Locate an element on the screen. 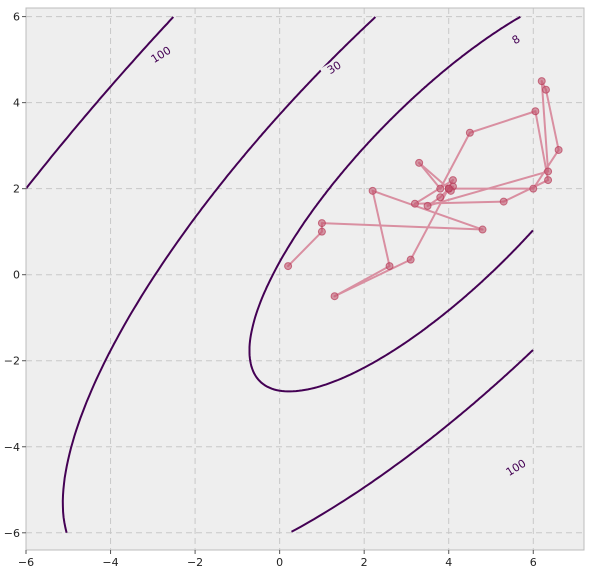 The width and height of the screenshot is (590, 571). x-tick-label: 2 is located at coordinates (364, 562).